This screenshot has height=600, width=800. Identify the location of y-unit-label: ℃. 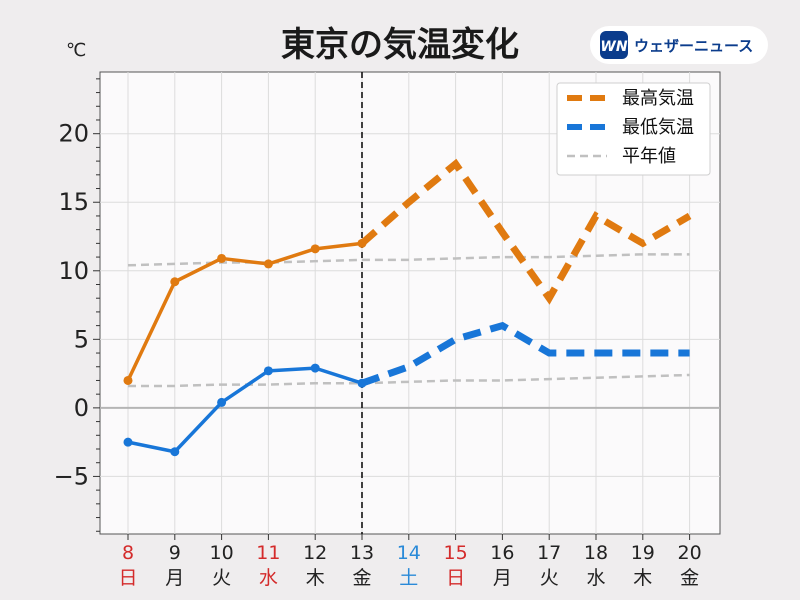
(76, 50).